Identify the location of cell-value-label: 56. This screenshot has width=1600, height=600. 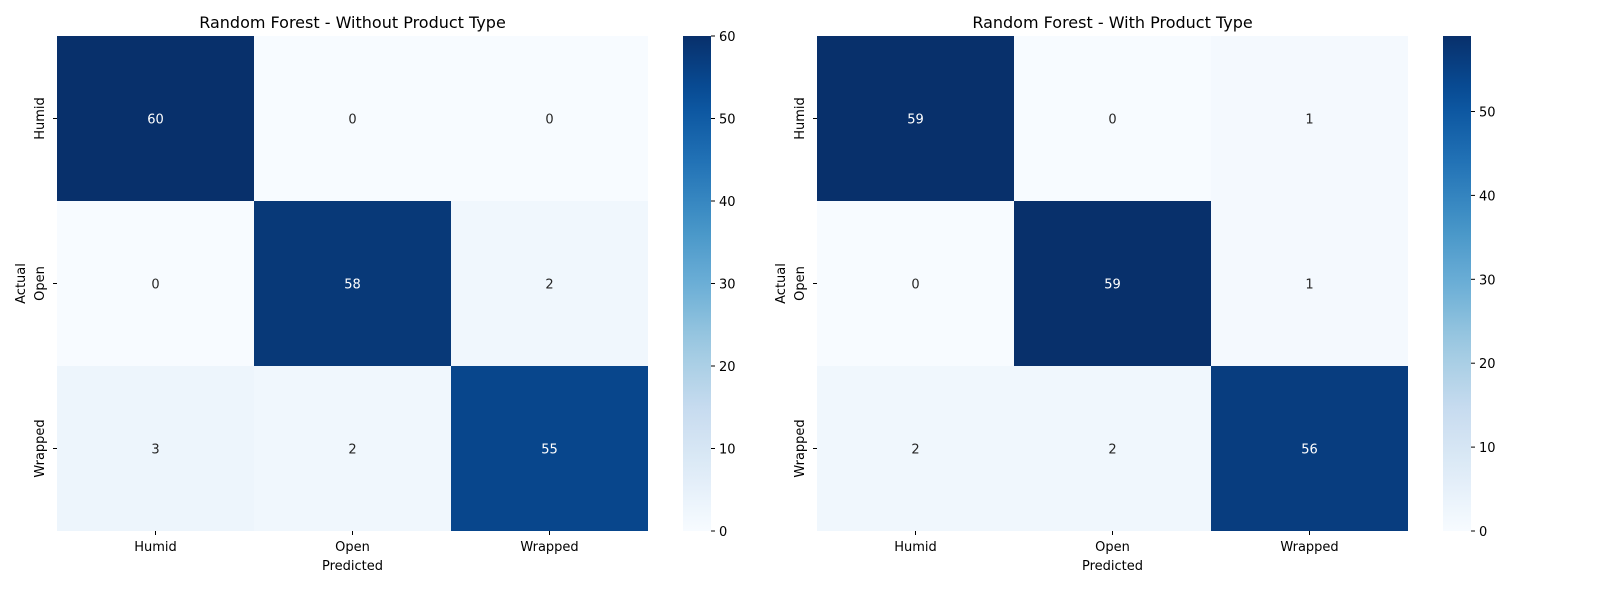
(1309, 450).